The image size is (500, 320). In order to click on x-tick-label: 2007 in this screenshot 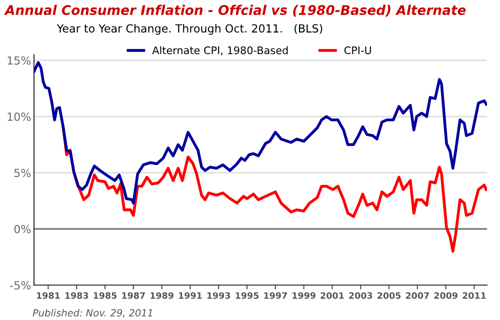, I will do `click(417, 295)`.